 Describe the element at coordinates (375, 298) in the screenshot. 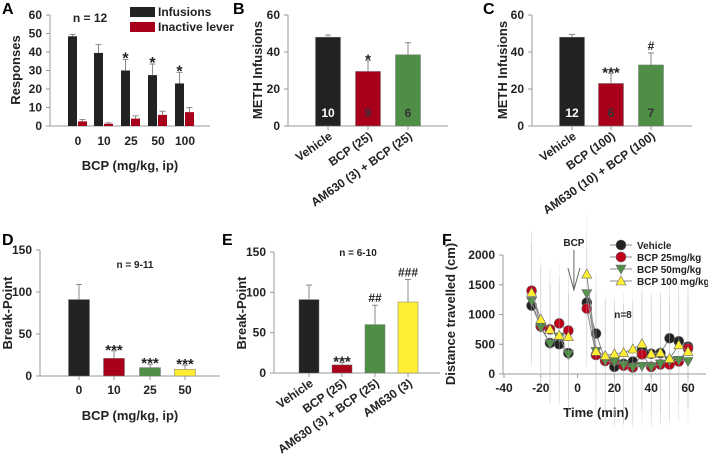

I see `significance-mark: ##` at that location.